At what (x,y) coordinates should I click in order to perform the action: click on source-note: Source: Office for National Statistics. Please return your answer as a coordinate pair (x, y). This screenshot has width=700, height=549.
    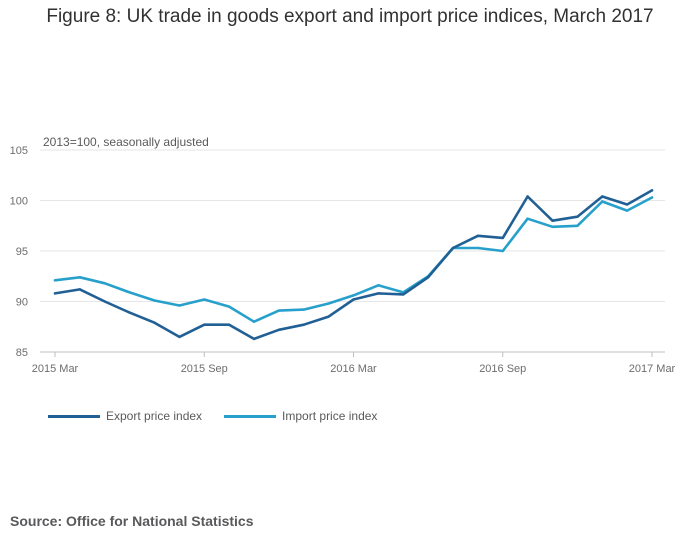
    Looking at the image, I should click on (132, 521).